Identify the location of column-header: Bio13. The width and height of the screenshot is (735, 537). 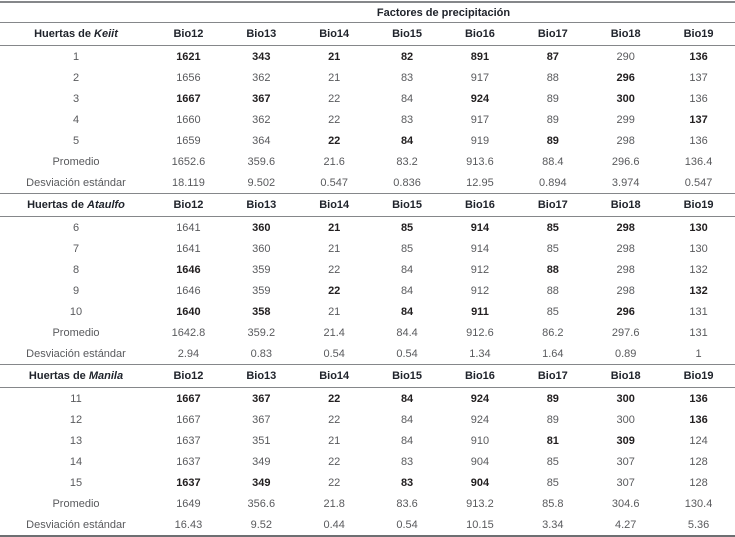
(261, 376).